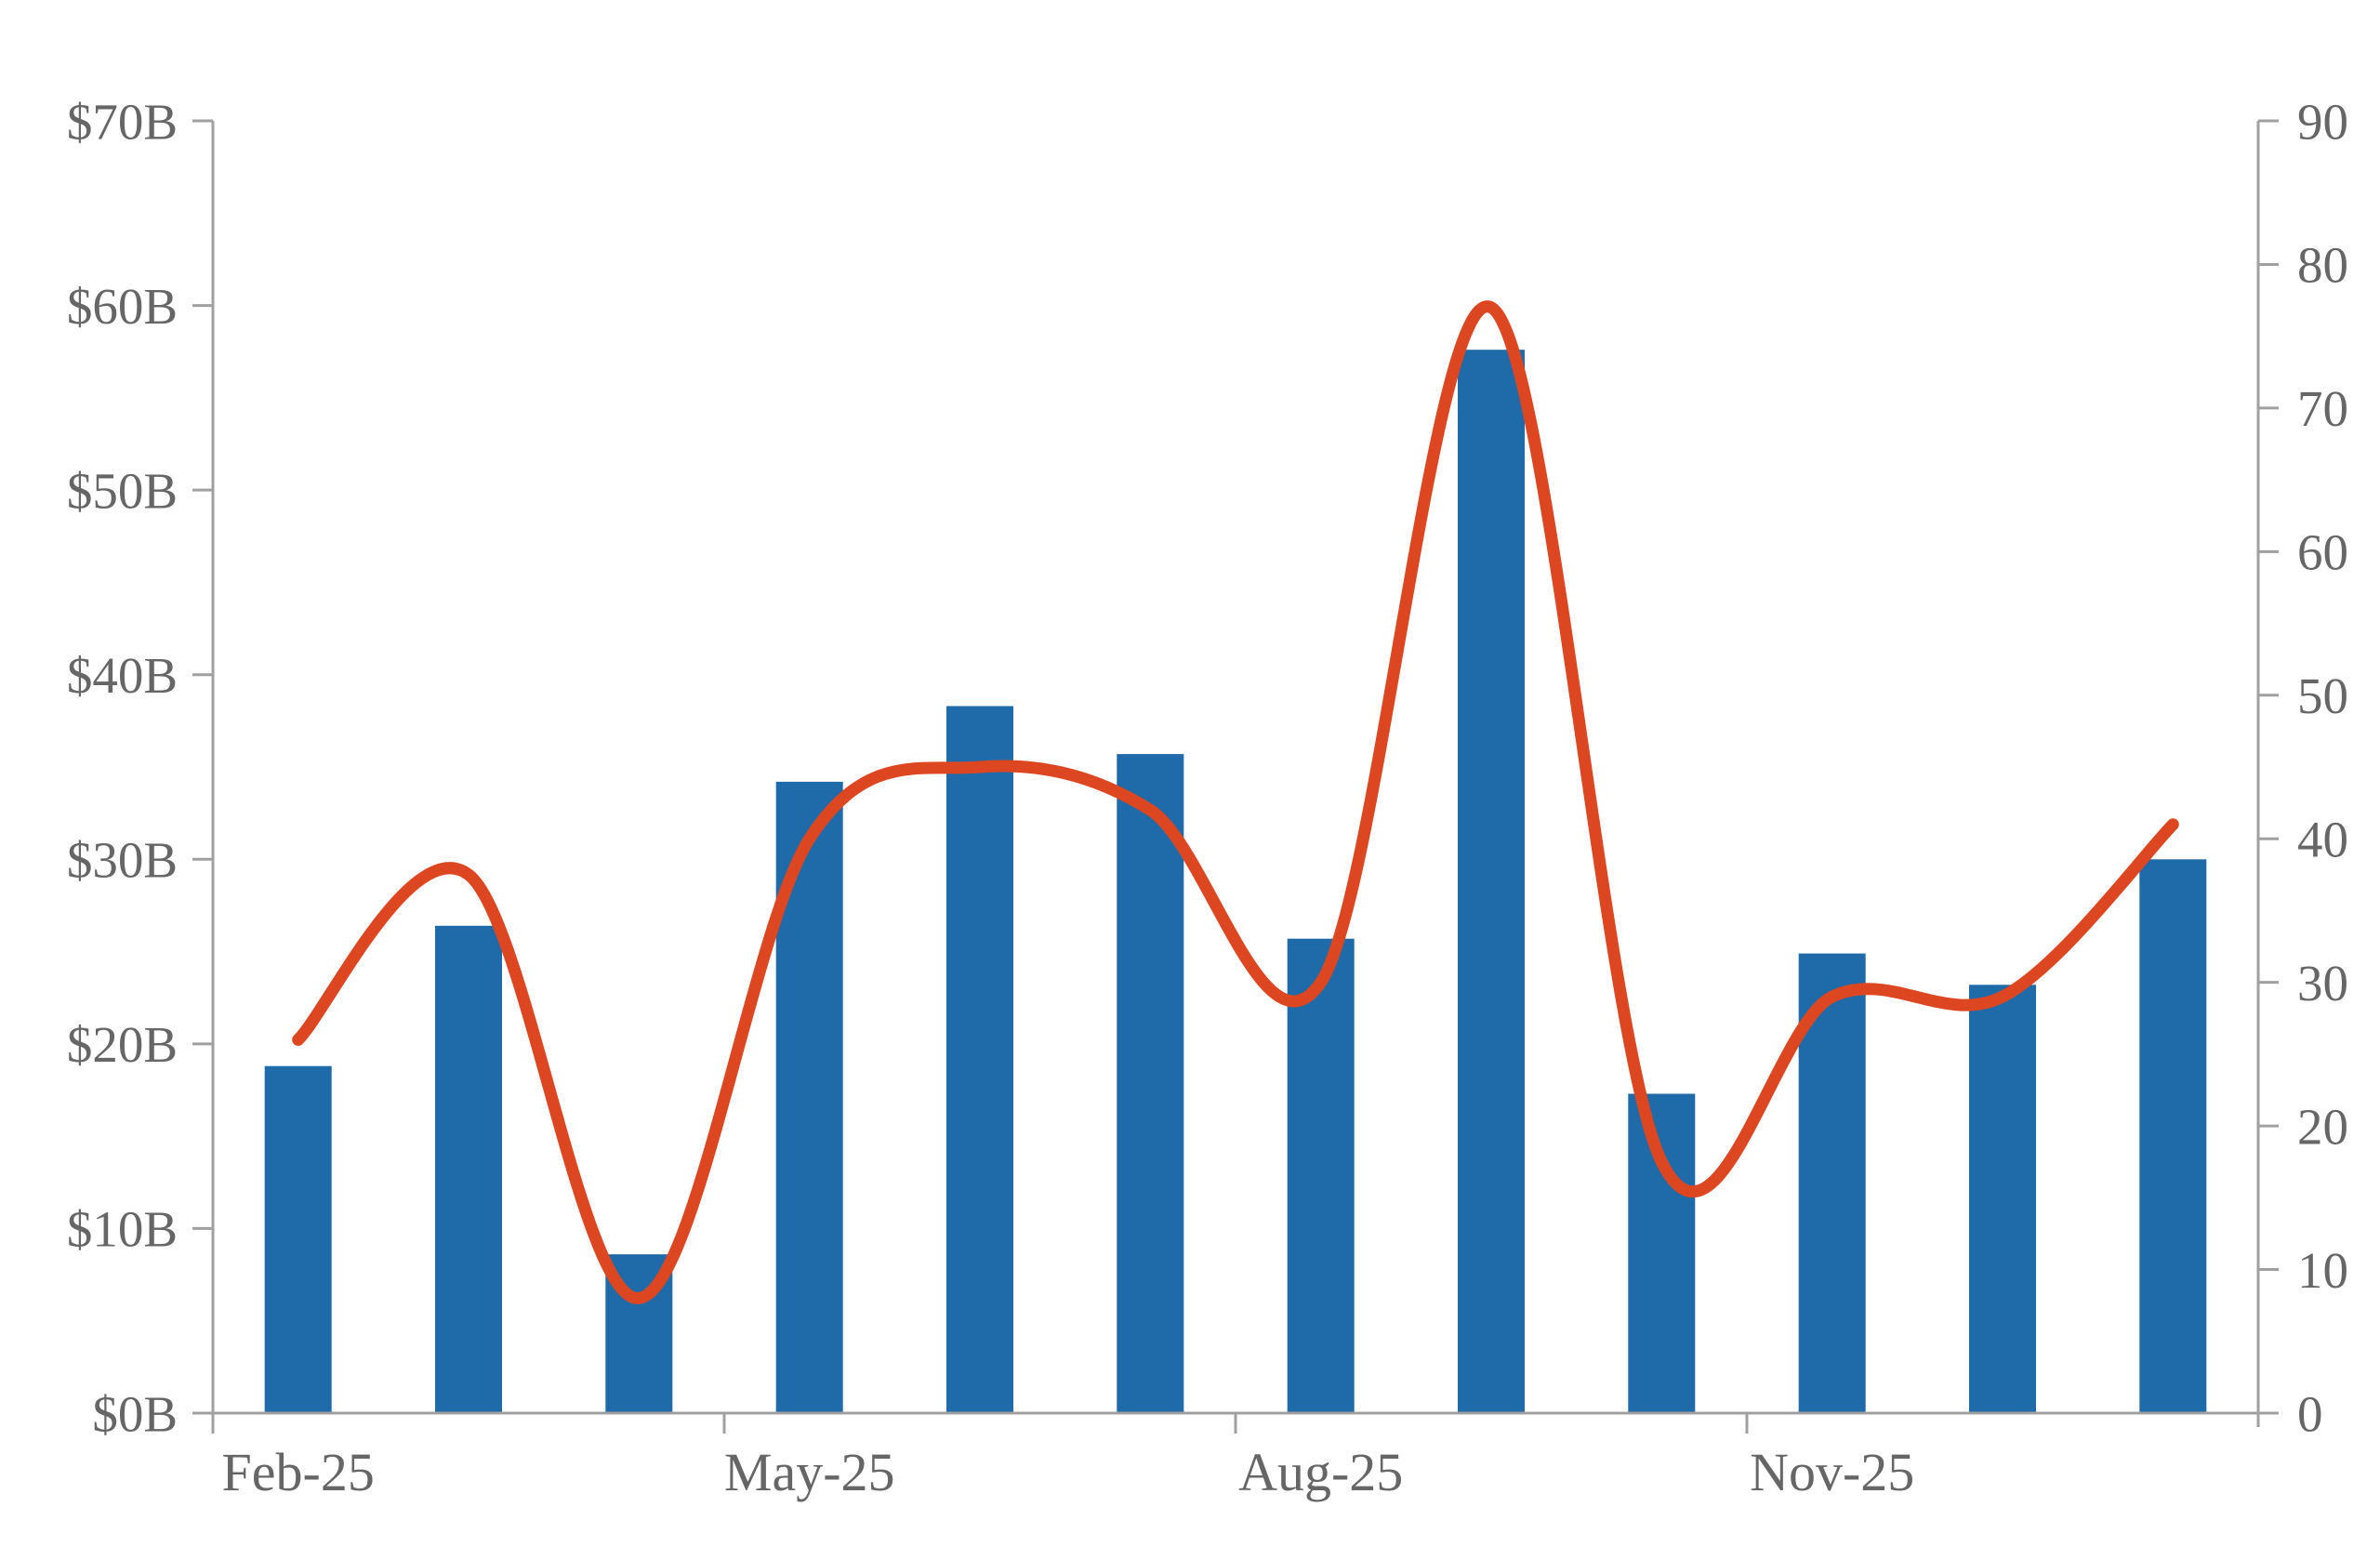  Describe the element at coordinates (122, 860) in the screenshot. I see `left-axis-label: $30B` at that location.